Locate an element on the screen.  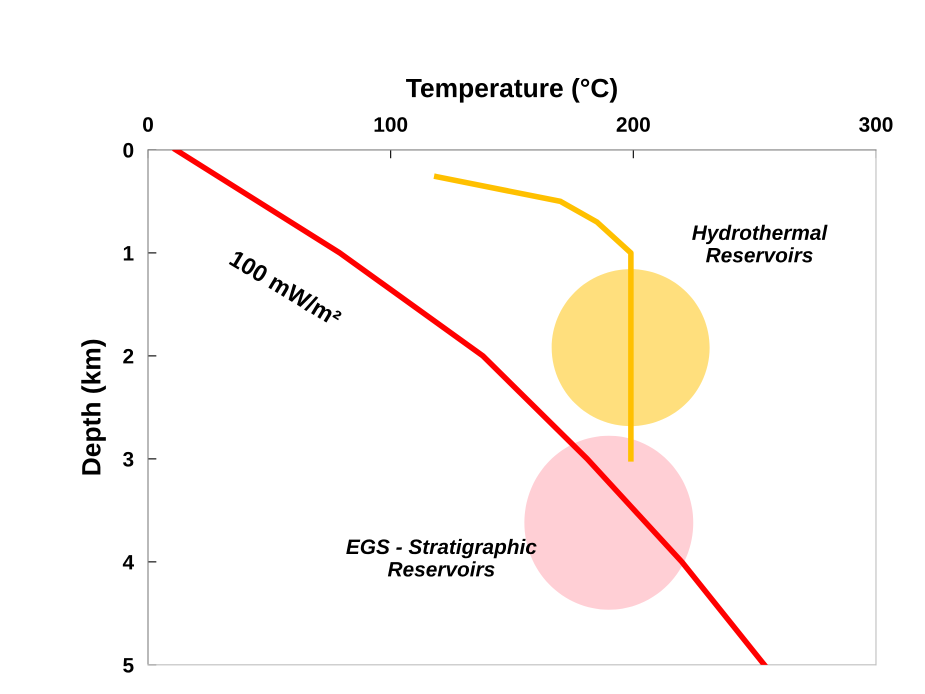
x-tick-label: 300 is located at coordinates (876, 124).